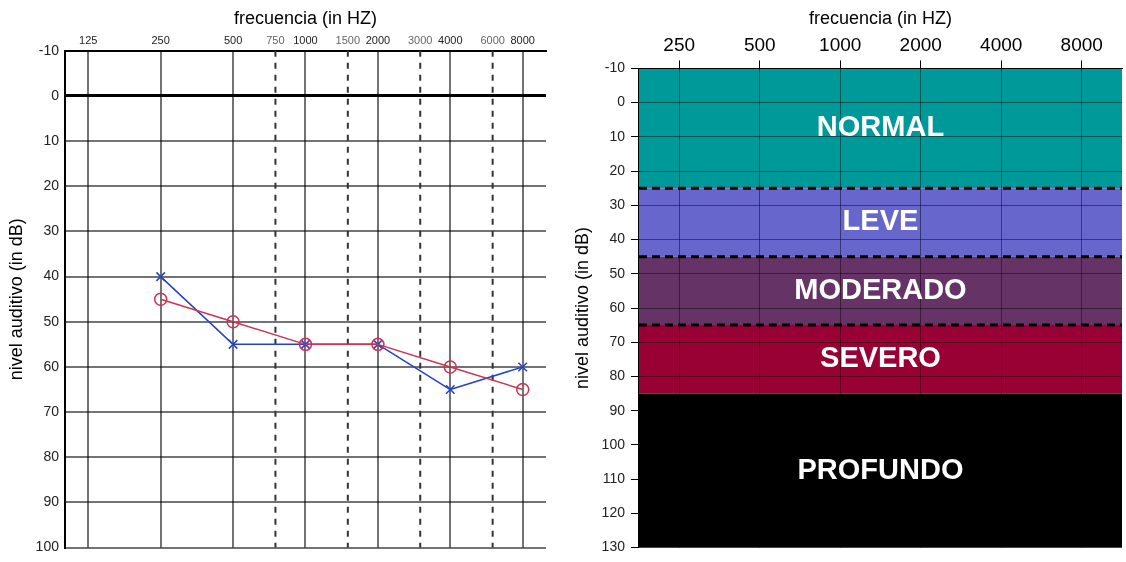 Image resolution: width=1126 pixels, height=562 pixels. What do you see at coordinates (880, 468) in the screenshot?
I see `band-label: PROFUNDO` at bounding box center [880, 468].